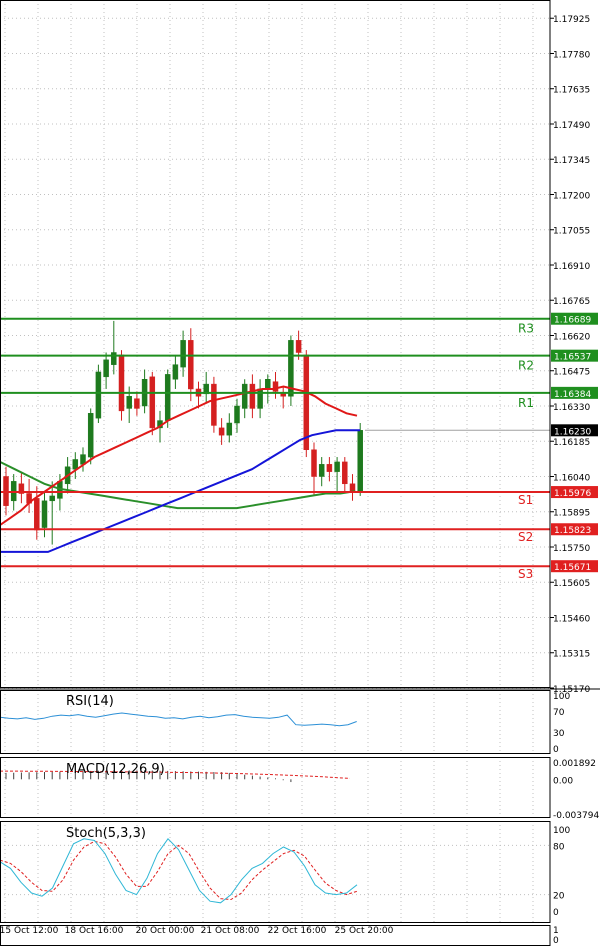  What do you see at coordinates (178, 485) in the screenshot?
I see `moving-average-green` at bounding box center [178, 485].